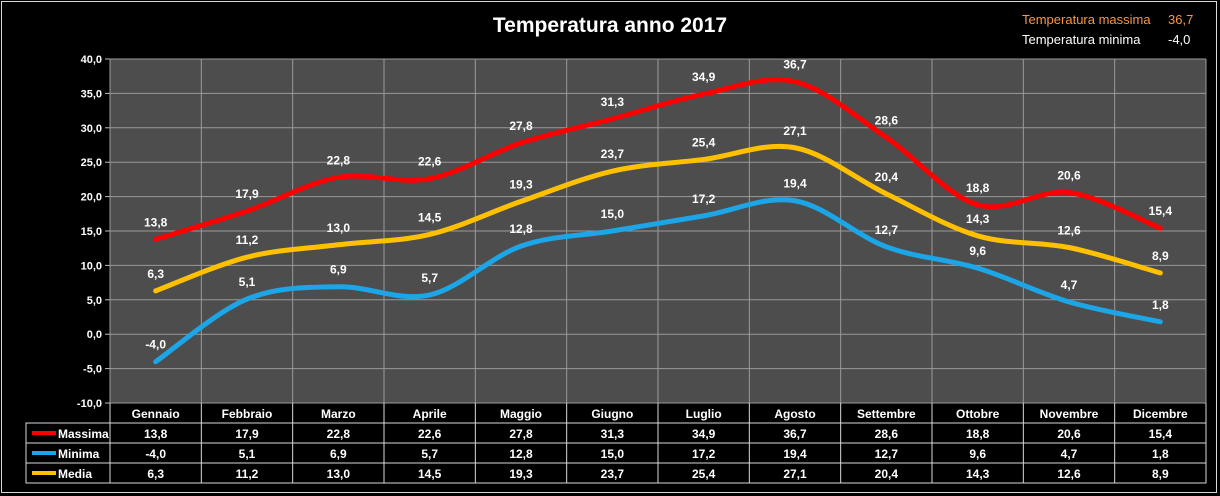  I want to click on data-label-minima: 1,8, so click(1160, 305).